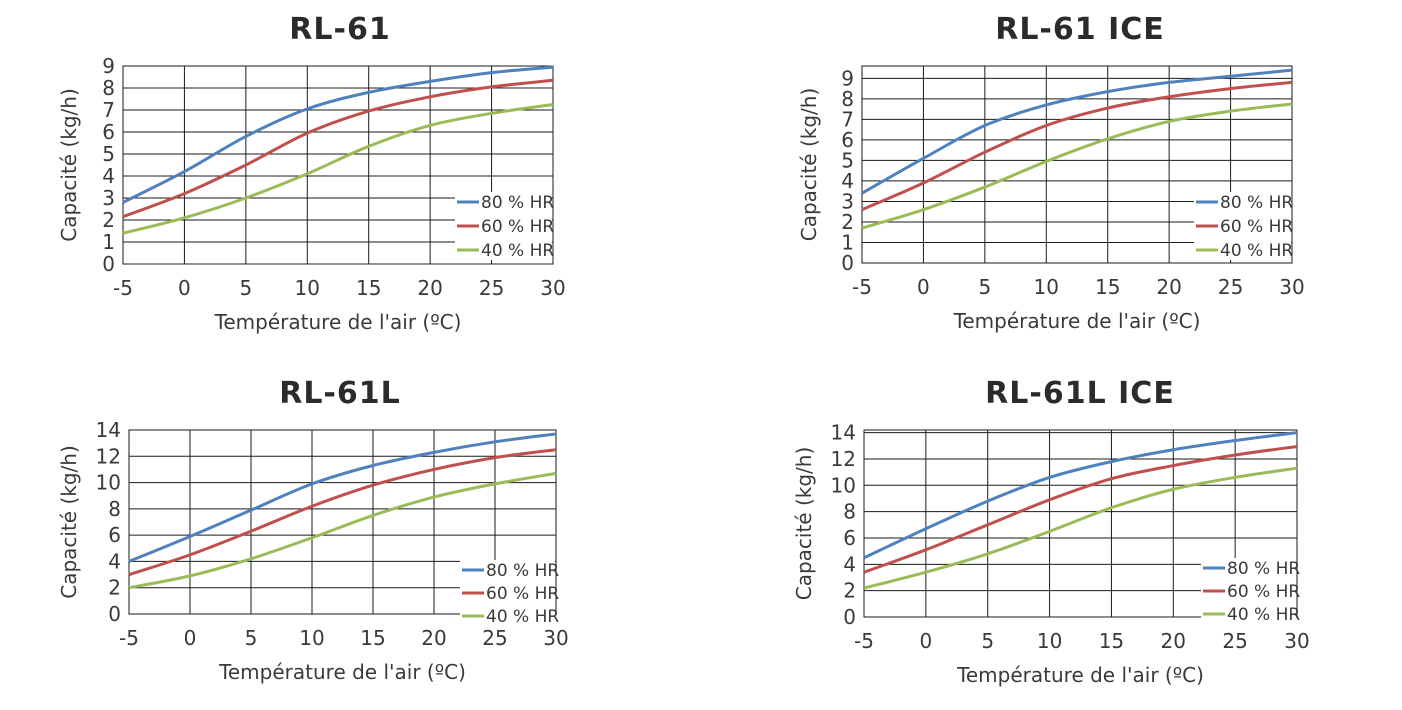 The height and width of the screenshot is (710, 1402). What do you see at coordinates (1080, 29) in the screenshot?
I see `chart-title: RL-61 ICE` at bounding box center [1080, 29].